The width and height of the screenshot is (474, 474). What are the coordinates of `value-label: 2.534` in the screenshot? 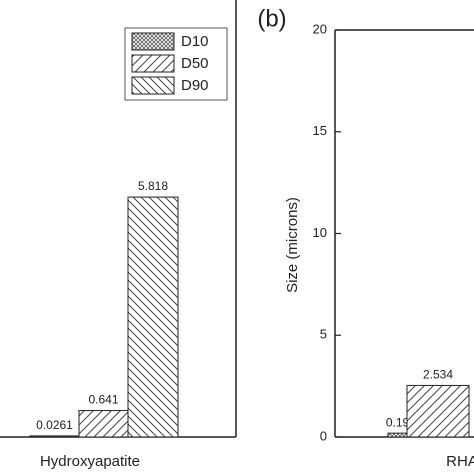 It's located at (438, 375).